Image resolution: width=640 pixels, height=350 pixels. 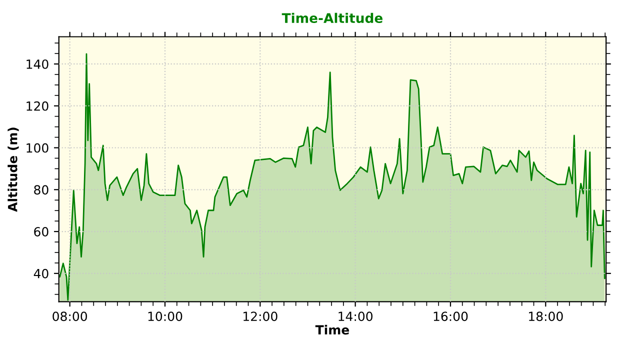 What do you see at coordinates (165, 317) in the screenshot?
I see `x-tick-label: 10:00` at bounding box center [165, 317].